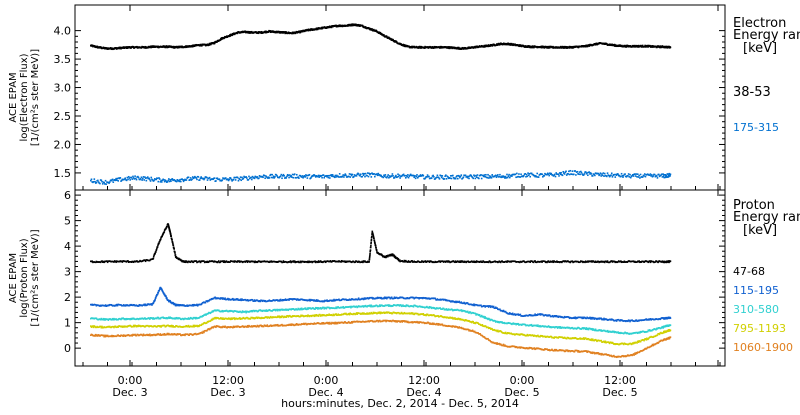 This screenshot has width=800, height=415. Describe the element at coordinates (67, 246) in the screenshot. I see `y-tick-label: 4` at that location.